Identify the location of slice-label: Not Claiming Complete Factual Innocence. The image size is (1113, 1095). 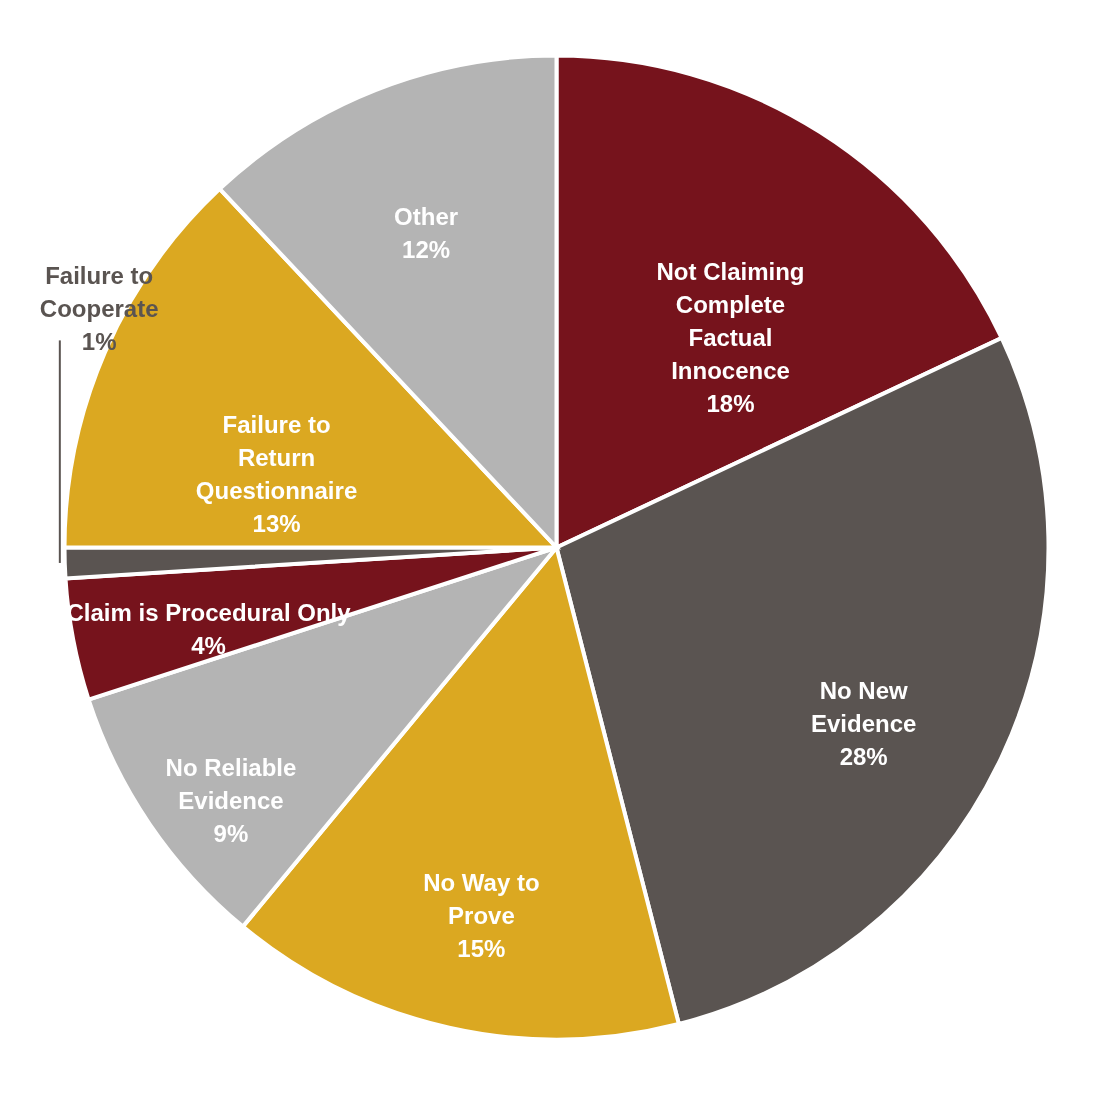
(730, 321).